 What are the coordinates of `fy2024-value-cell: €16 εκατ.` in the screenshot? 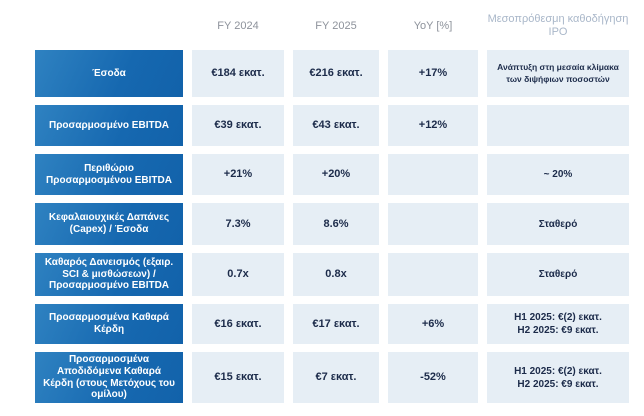 It's located at (238, 324).